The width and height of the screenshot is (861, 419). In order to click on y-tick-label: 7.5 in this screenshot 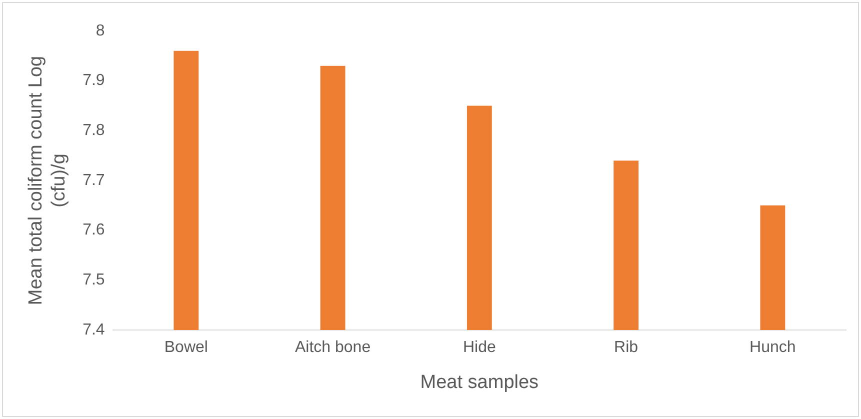, I will do `click(93, 280)`.